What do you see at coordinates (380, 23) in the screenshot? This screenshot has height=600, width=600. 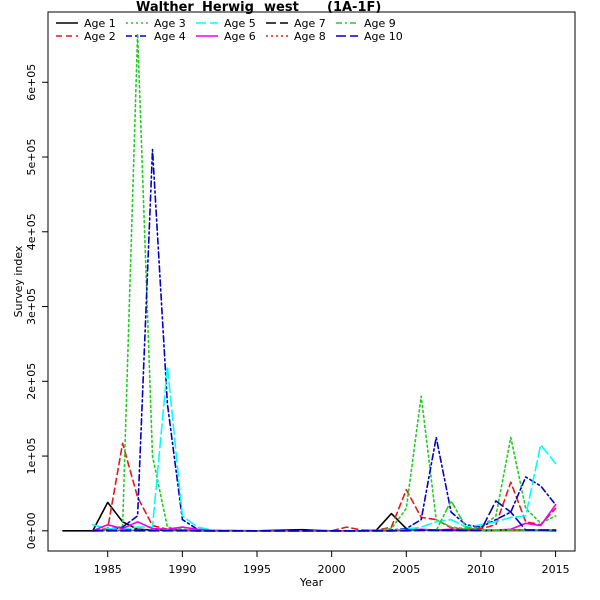 I see `legend-label-age-9: Age 9` at bounding box center [380, 23].